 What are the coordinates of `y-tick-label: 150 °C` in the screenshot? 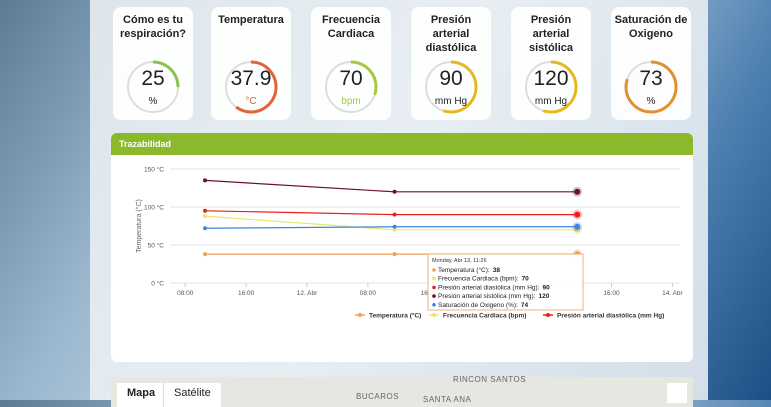 It's located at (154, 170).